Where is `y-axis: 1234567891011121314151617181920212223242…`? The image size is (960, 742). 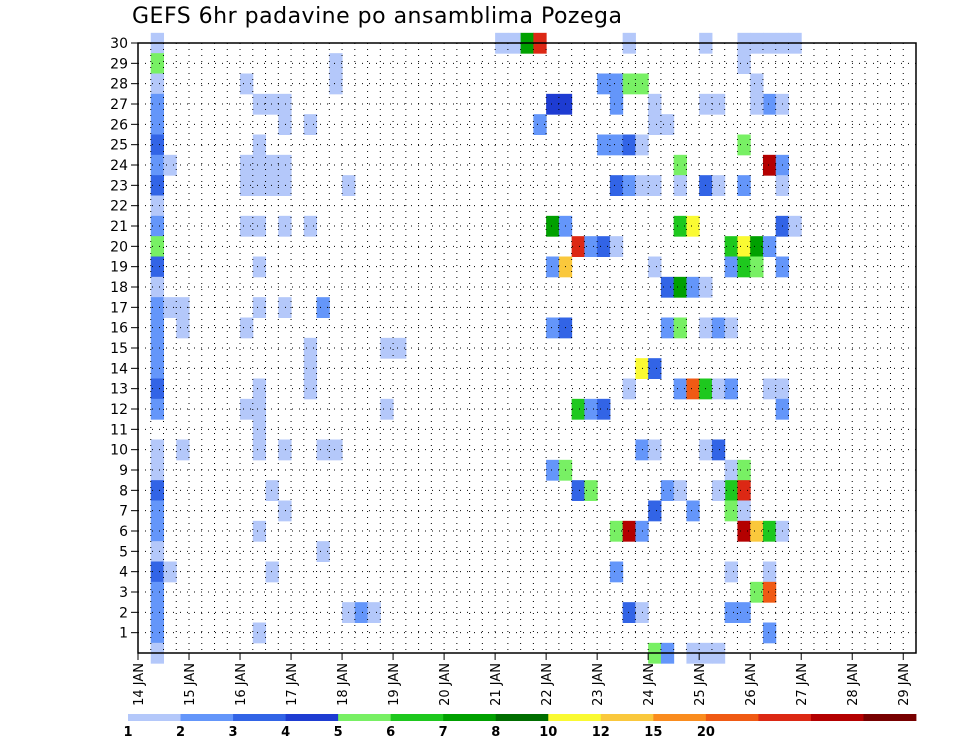 y-axis: 1234567891011121314151617181920212223242… is located at coordinates (124, 339).